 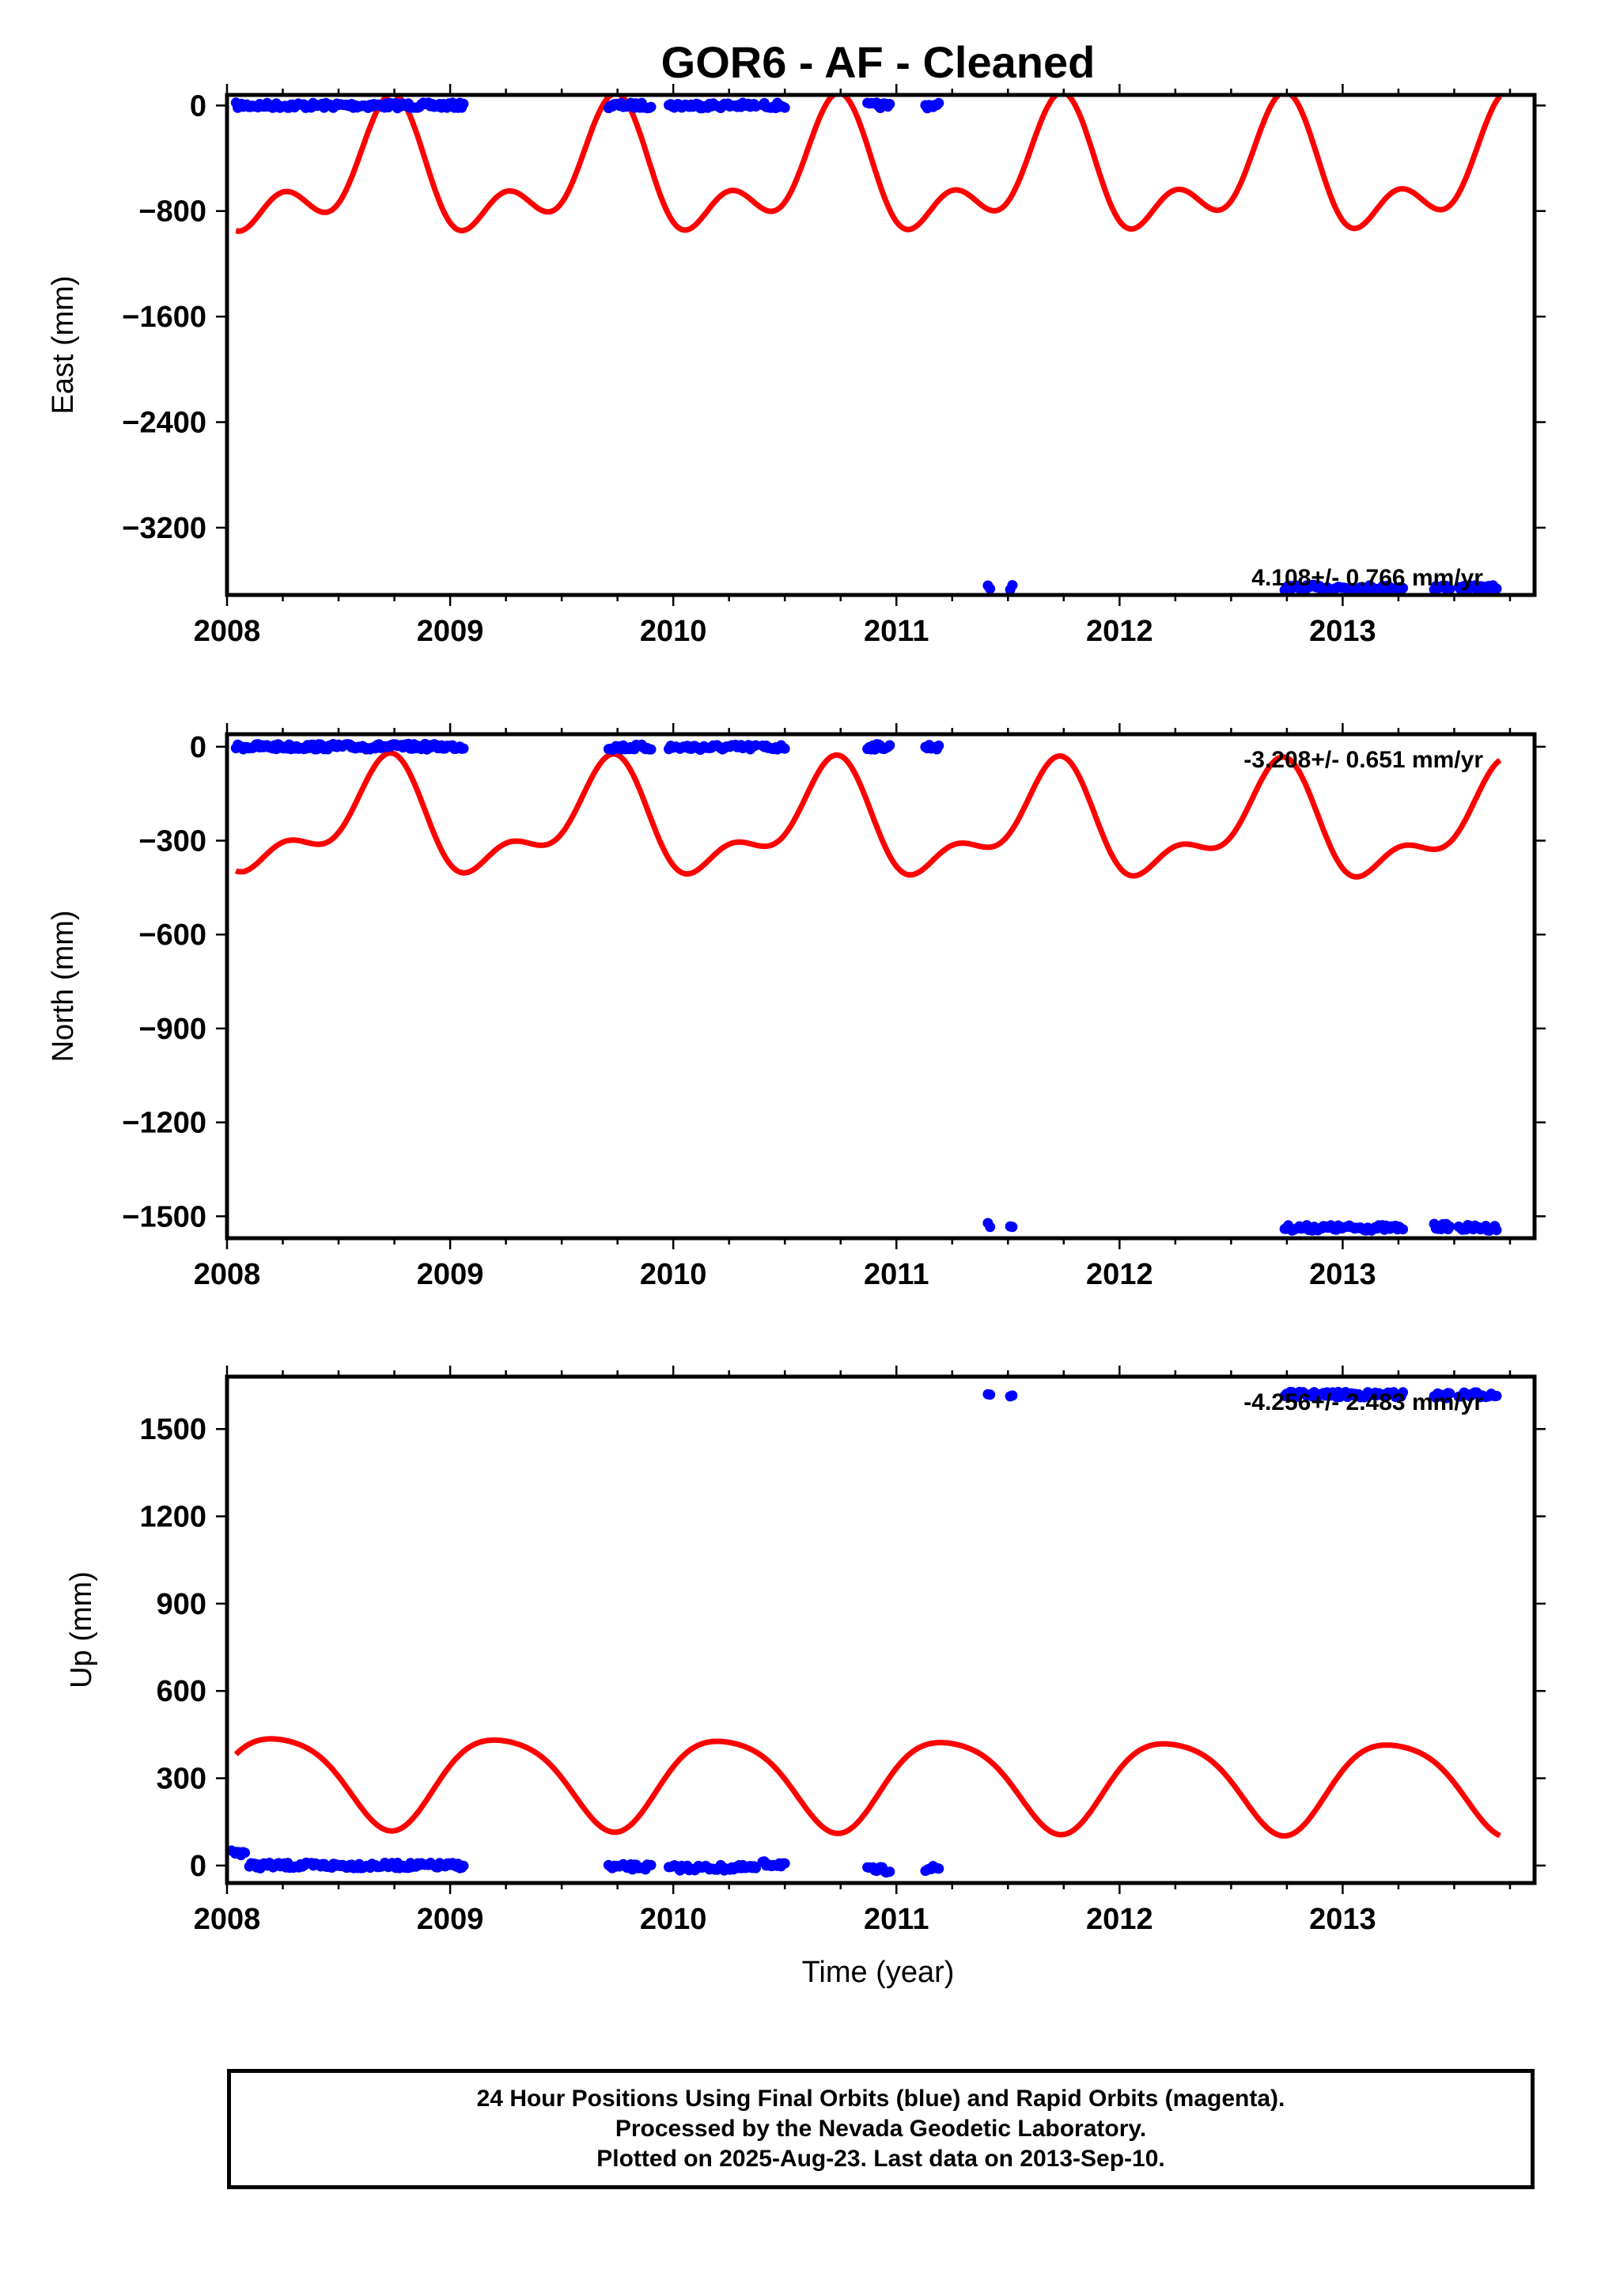 I want to click on y-tick-label: −300, so click(x=172, y=841).